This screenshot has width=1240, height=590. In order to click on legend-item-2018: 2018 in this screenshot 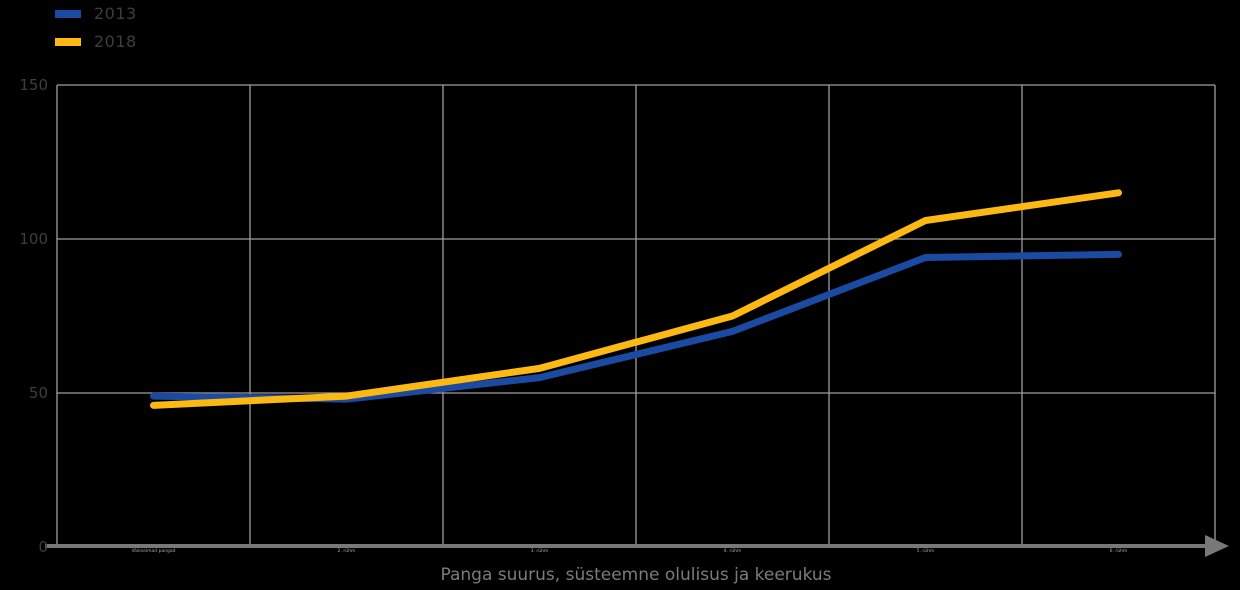, I will do `click(96, 41)`.